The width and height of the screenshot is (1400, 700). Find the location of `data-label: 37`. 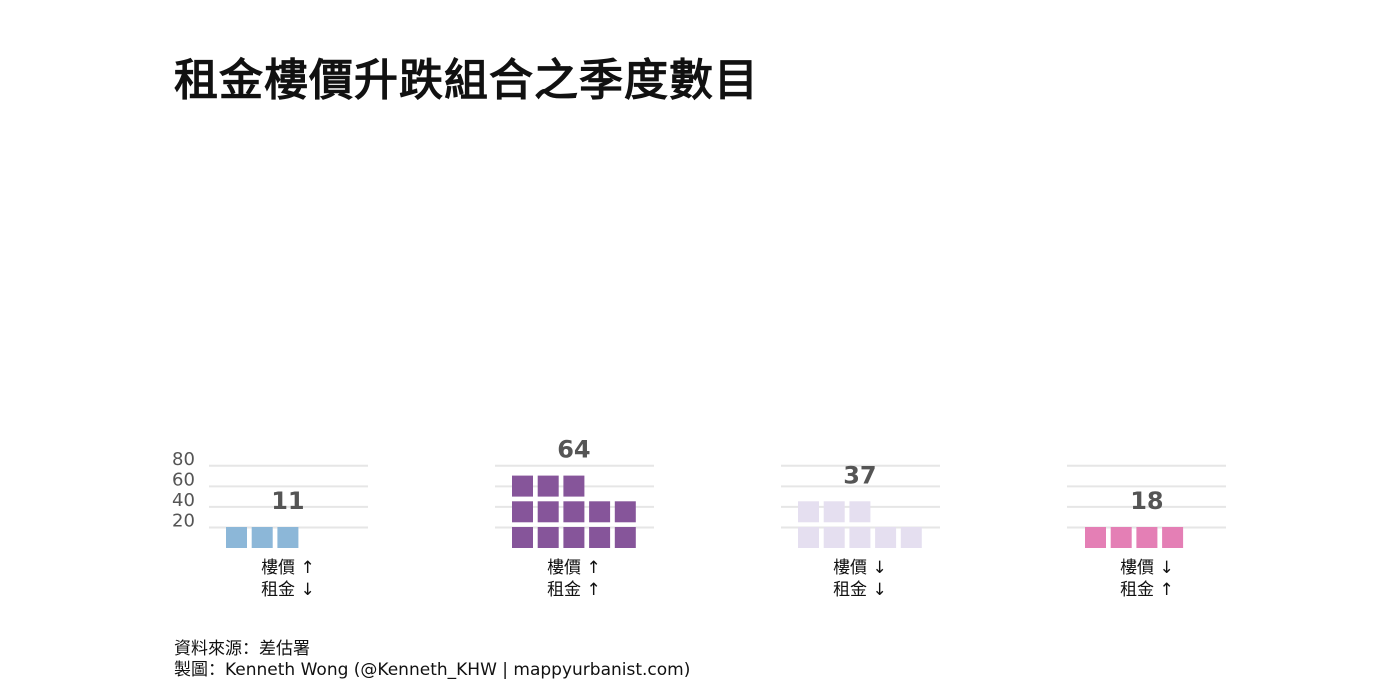

data-label: 37 is located at coordinates (859, 475).